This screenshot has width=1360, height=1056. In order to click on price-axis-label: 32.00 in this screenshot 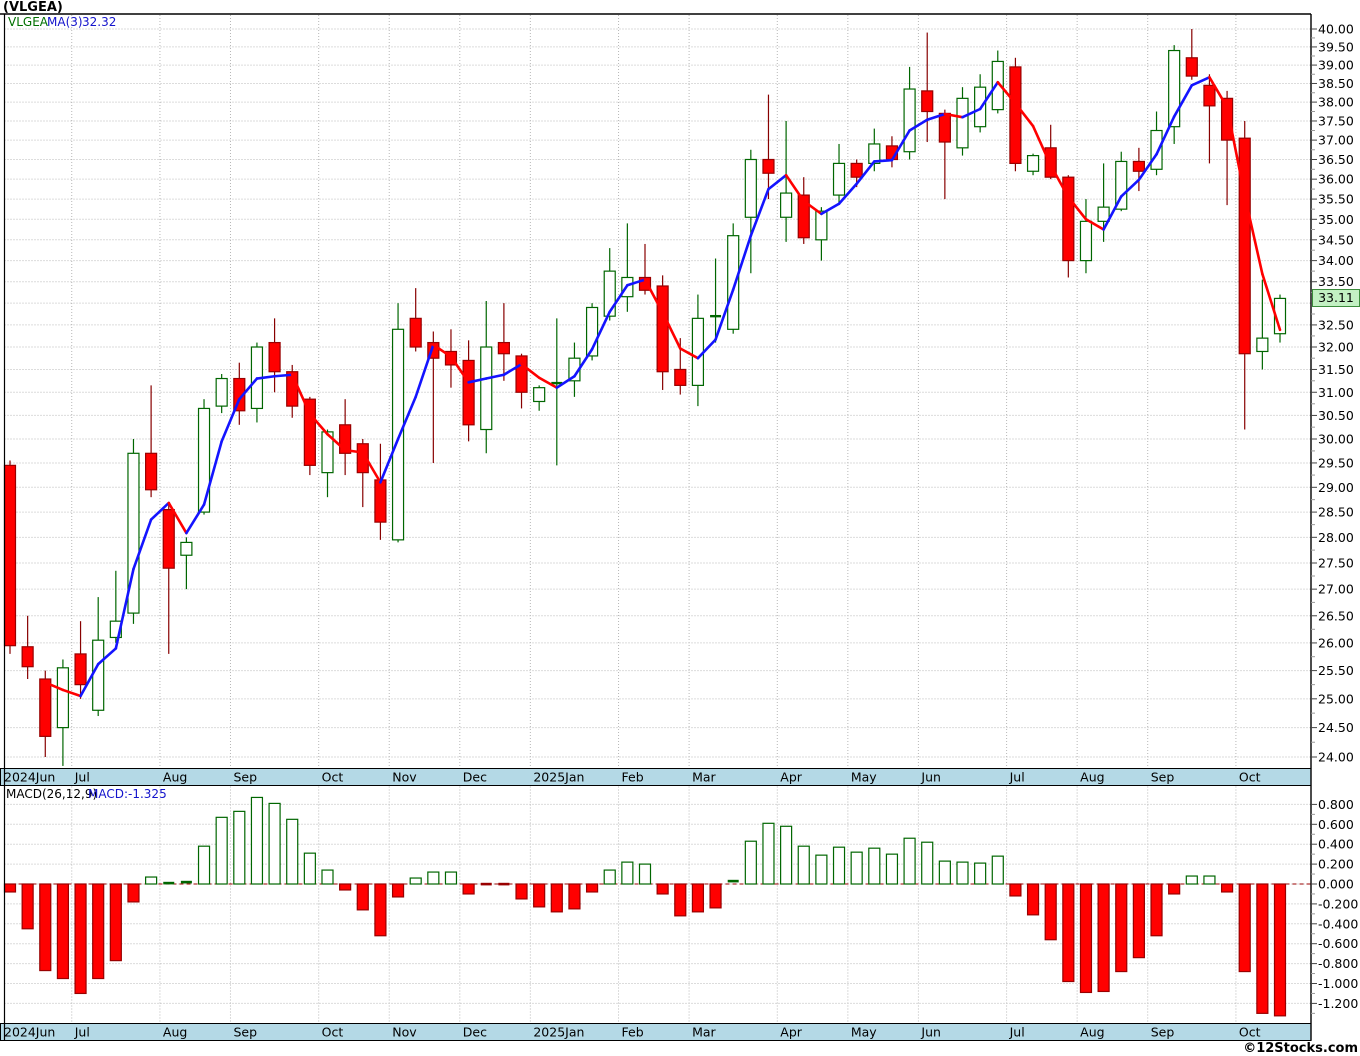, I will do `click(1336, 347)`.